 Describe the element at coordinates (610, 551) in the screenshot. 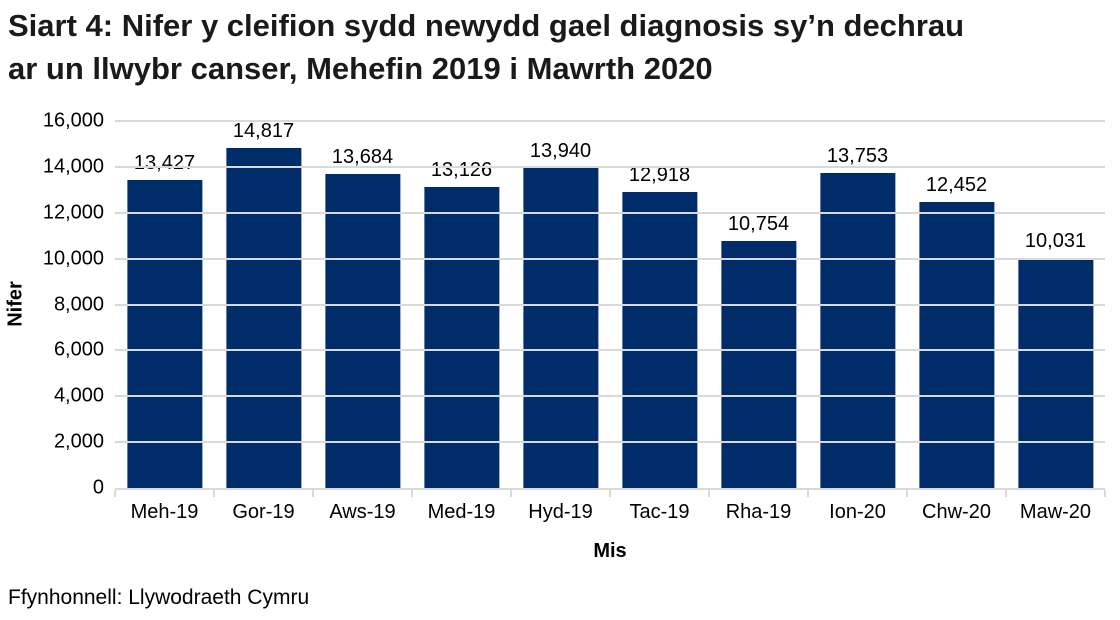

I see `x-axis-title: Mis` at that location.